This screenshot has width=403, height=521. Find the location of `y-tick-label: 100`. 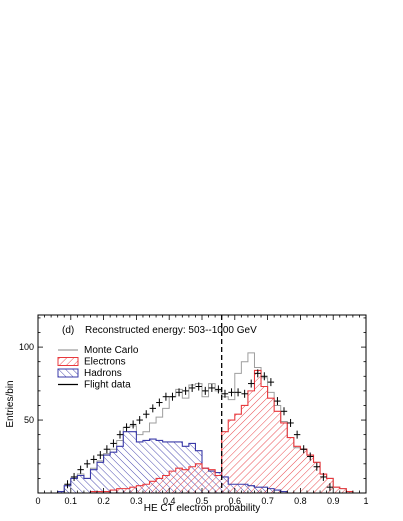

y-tick-label: 100 is located at coordinates (26, 347).